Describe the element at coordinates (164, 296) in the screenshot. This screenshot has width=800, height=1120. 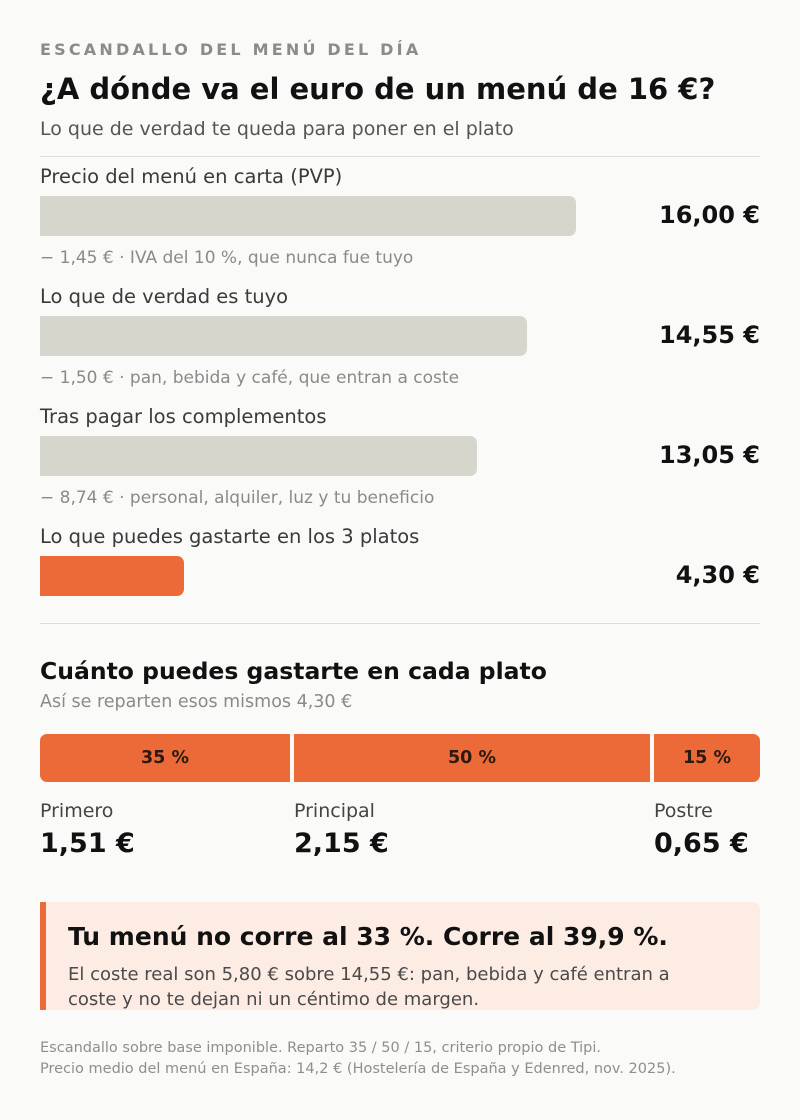
I see `step-label: Lo que de verdad es tuyo` at that location.